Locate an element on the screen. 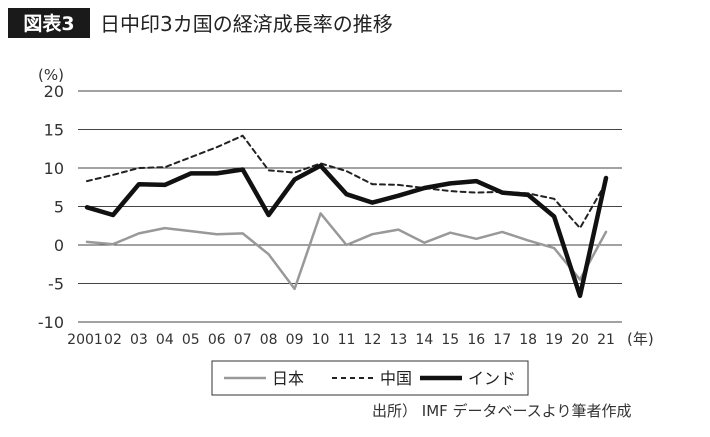 This screenshot has width=710, height=437. source-note: 出所） IMF データベースより筆者作成 is located at coordinates (501, 411).